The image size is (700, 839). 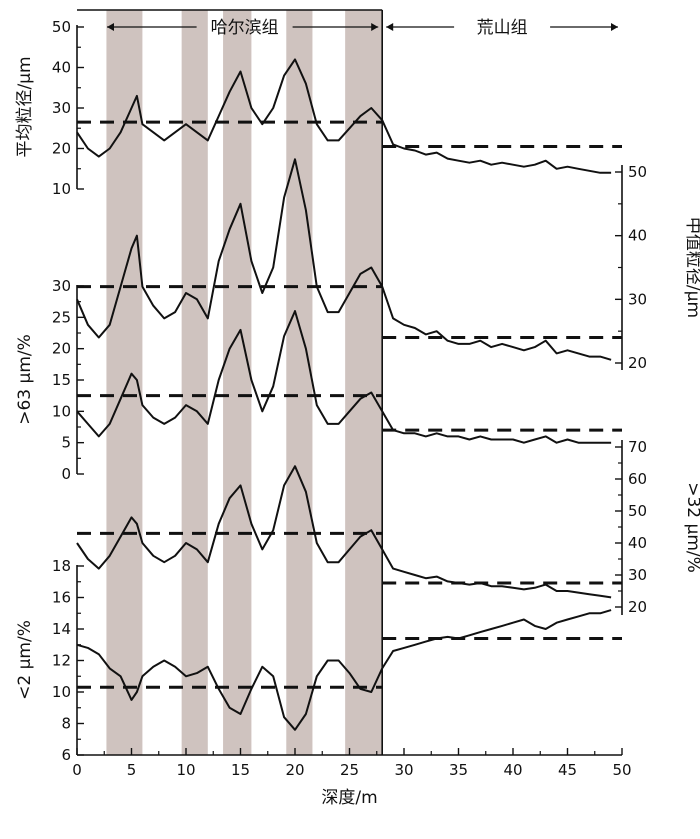 What do you see at coordinates (61, 380) in the screenshot?
I see `panel-3-tick-label-4: 15` at bounding box center [61, 380].